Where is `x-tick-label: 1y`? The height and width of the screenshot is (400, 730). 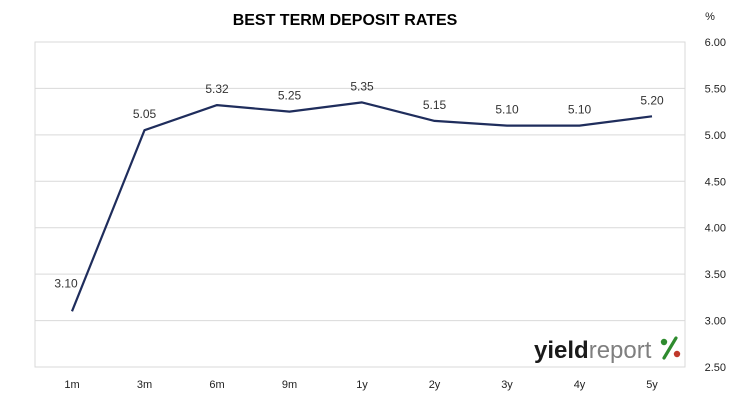 x-tick-label: 1y is located at coordinates (362, 385).